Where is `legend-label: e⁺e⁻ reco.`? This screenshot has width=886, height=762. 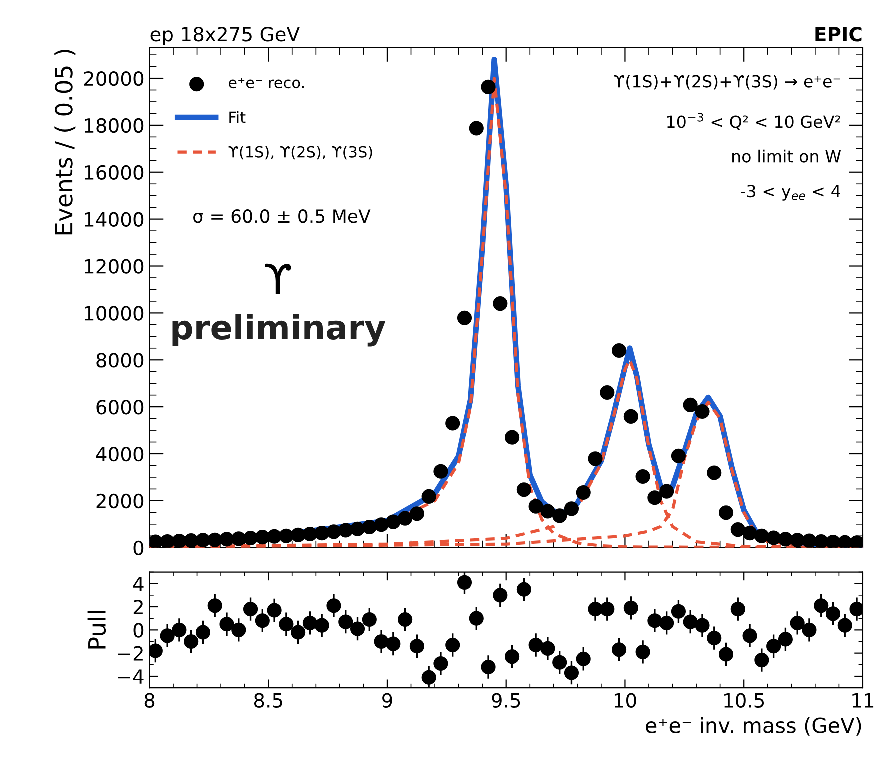
legend-label: e⁺e⁻ reco. is located at coordinates (266, 83).